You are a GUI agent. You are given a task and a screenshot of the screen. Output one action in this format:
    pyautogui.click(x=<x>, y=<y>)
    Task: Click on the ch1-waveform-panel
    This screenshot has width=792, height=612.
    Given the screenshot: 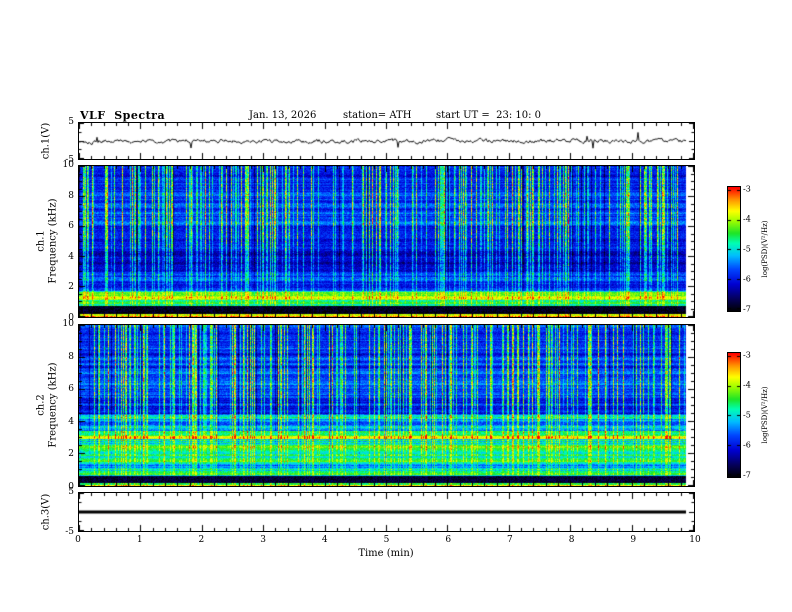 What is the action you would take?
    pyautogui.click(x=386, y=141)
    